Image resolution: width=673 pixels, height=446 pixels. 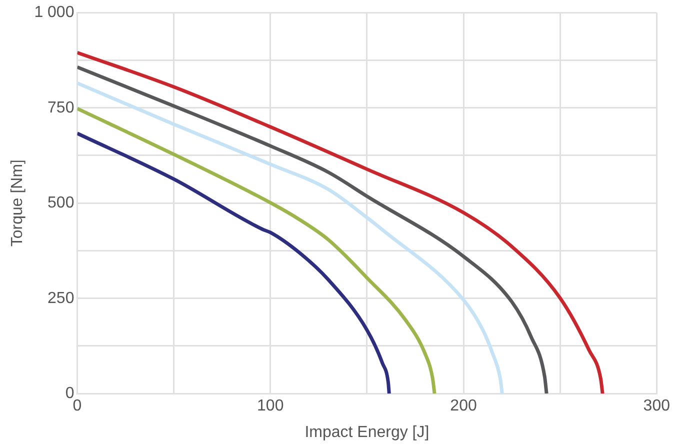 I want to click on y-tick-label: 1 000, so click(x=54, y=13).